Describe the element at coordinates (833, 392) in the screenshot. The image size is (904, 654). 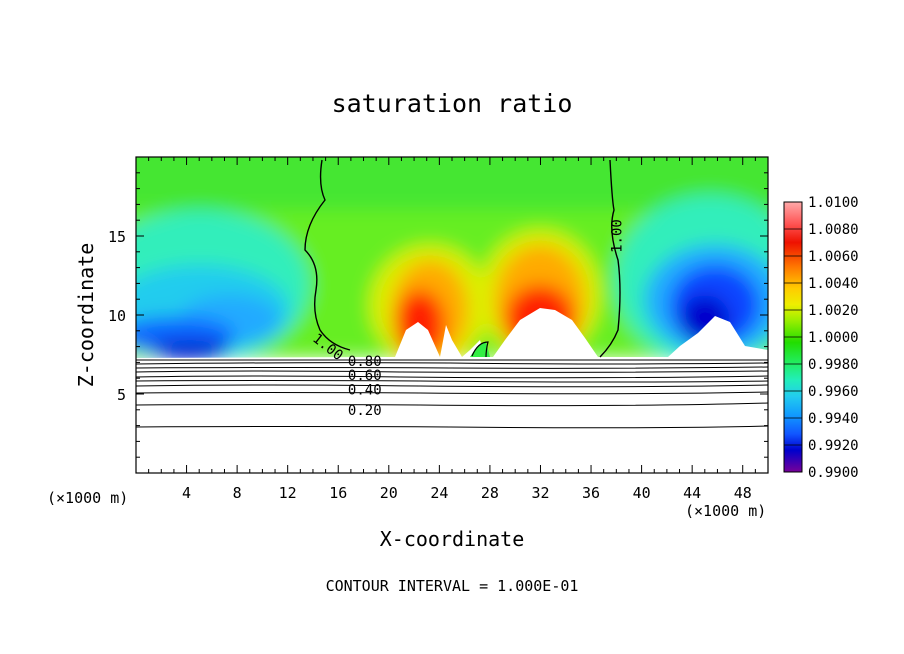
I see `colorbar-tick-label: 0.9960` at that location.